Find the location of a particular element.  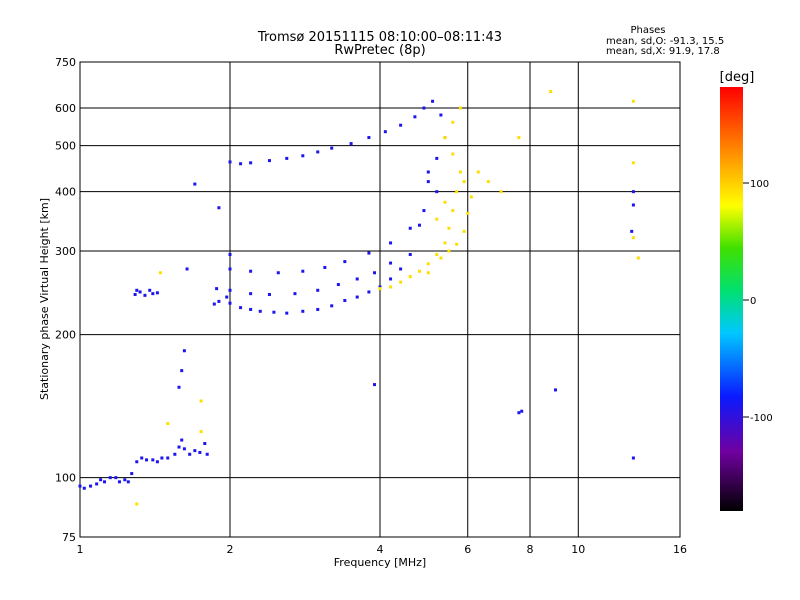

x-tick-label: 6 is located at coordinates (467, 549).